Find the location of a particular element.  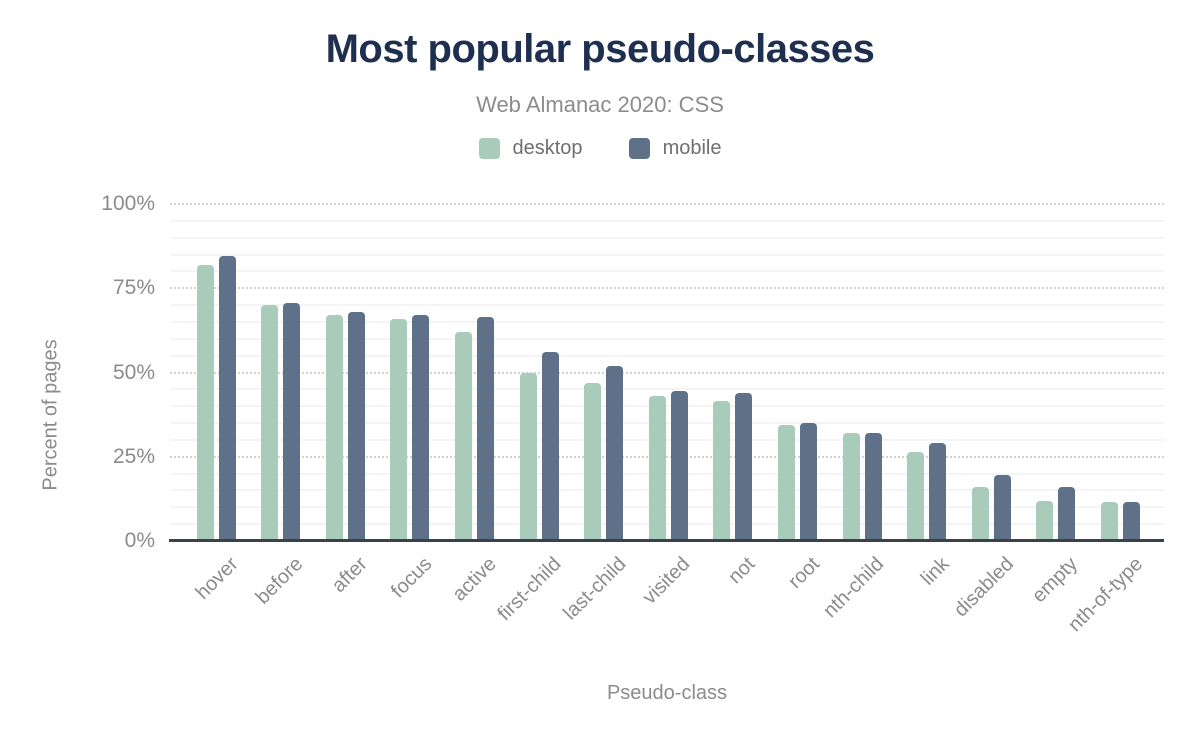

bar-mobile-visited is located at coordinates (679, 466).